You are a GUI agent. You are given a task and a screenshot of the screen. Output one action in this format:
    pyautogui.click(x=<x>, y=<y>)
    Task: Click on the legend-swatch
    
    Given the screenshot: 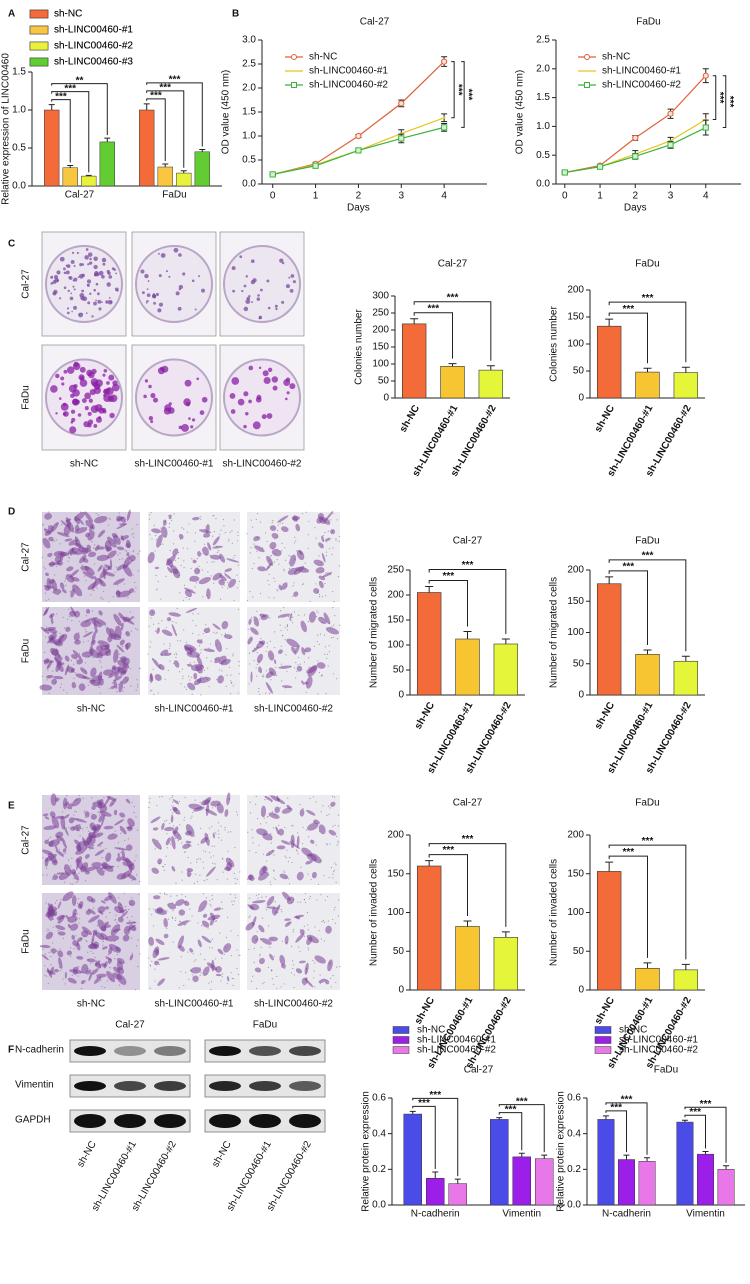 What is the action you would take?
    pyautogui.click(x=39, y=14)
    